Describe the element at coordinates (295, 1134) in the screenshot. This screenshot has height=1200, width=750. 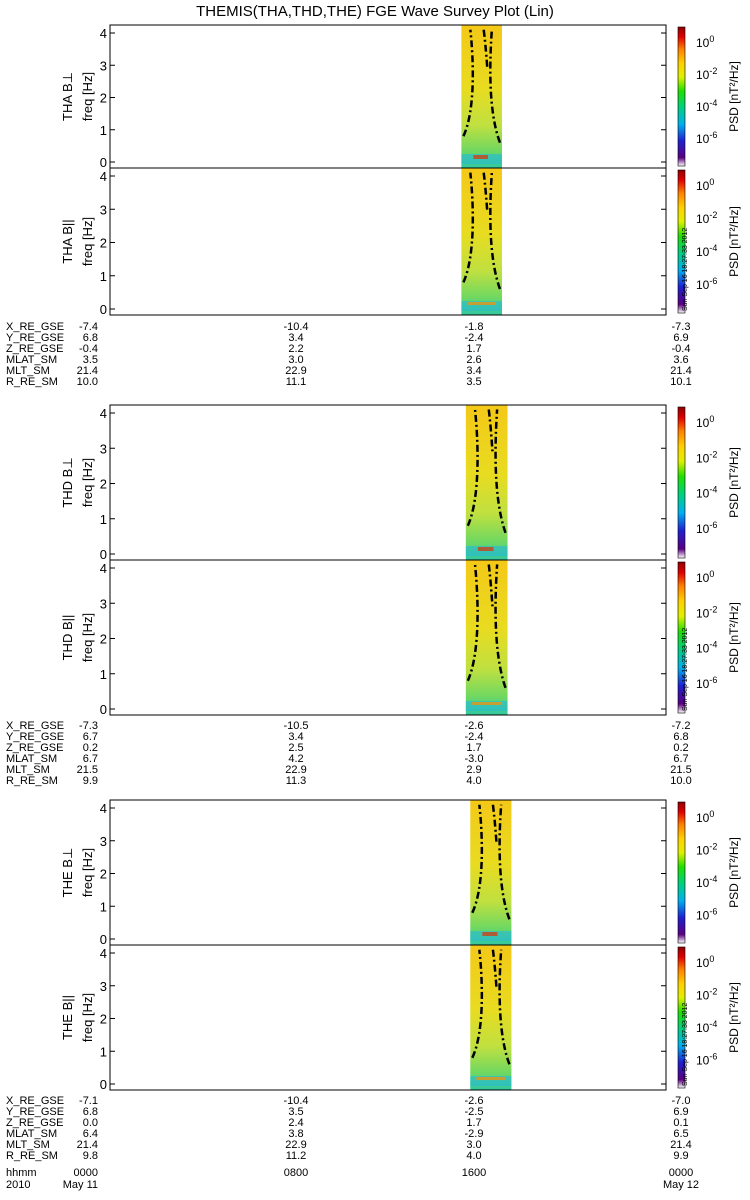
I see `ephemeris-value: 3.8` at that location.